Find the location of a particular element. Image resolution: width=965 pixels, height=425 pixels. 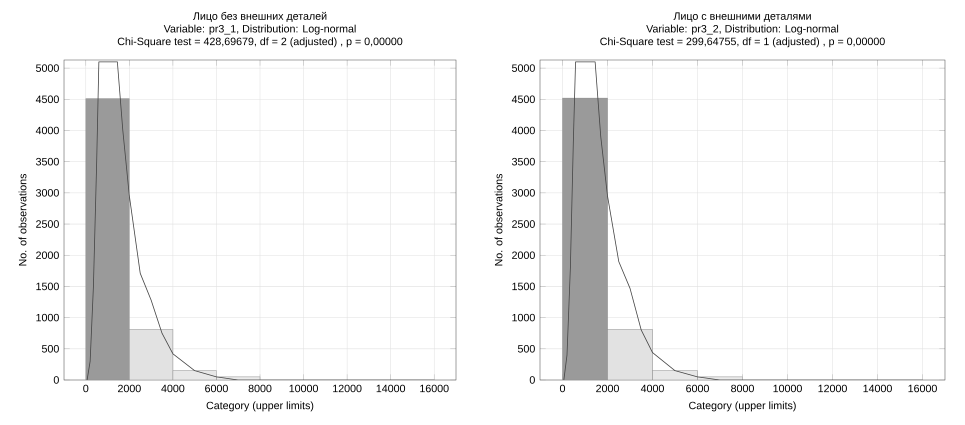

chart-subtitle: Variable: pr3_2, Distribution: Log-normal is located at coordinates (742, 29).